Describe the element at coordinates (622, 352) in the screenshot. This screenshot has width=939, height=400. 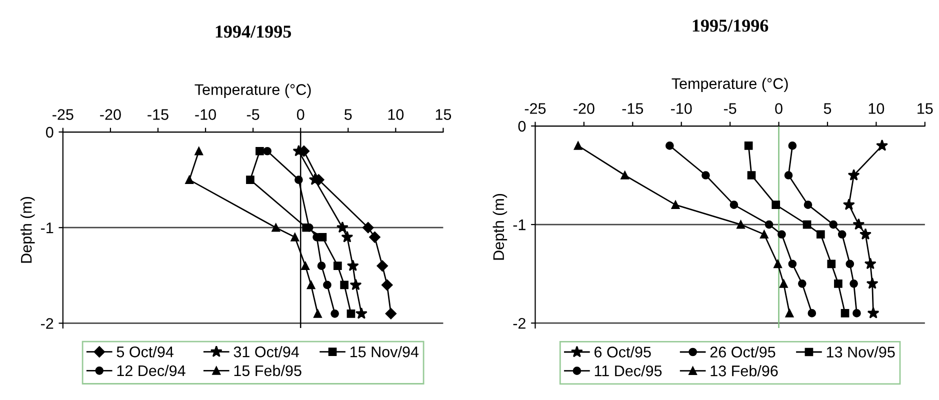
I see `legend-label: 6 Oct/95` at that location.